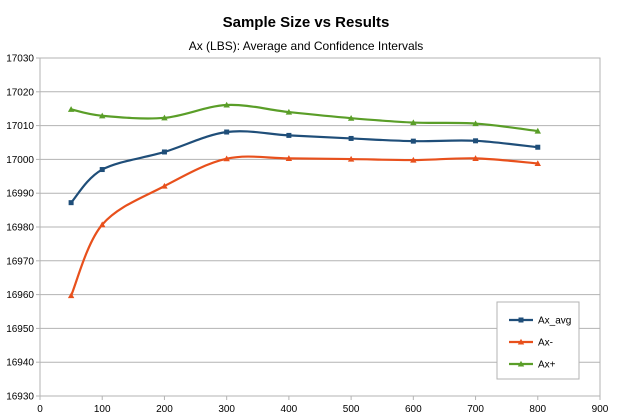 This screenshot has height=419, width=620. What do you see at coordinates (537, 409) in the screenshot?
I see `x-tick-label: 800` at bounding box center [537, 409].